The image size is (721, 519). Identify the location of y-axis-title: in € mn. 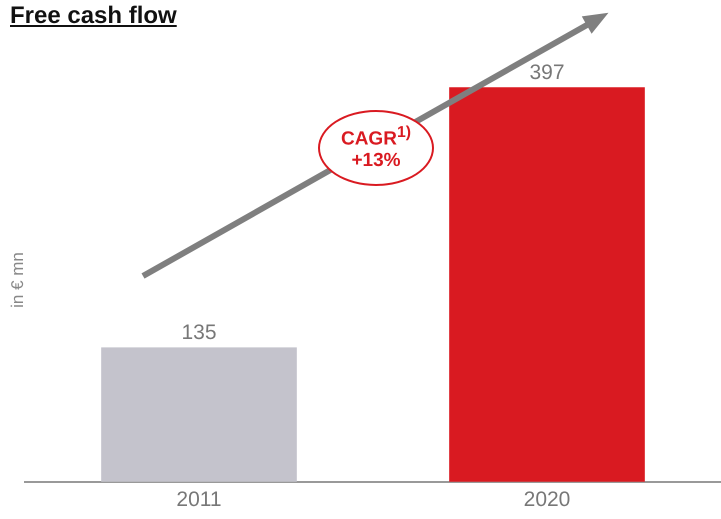
(18, 280).